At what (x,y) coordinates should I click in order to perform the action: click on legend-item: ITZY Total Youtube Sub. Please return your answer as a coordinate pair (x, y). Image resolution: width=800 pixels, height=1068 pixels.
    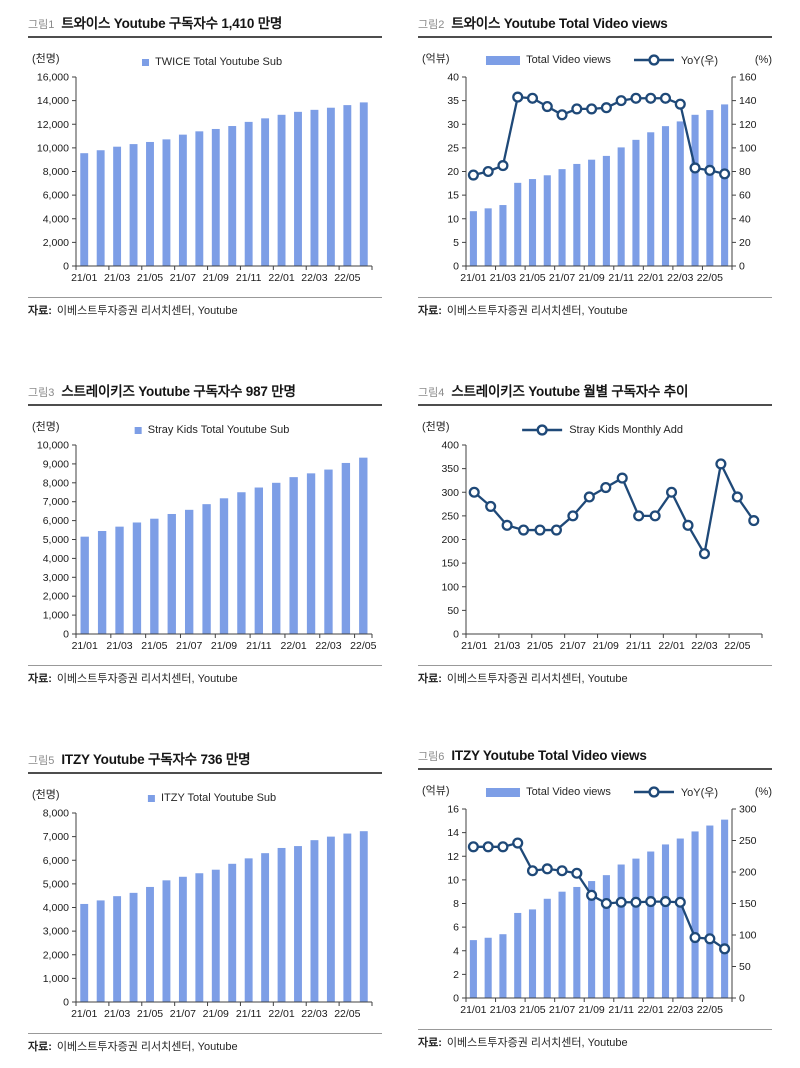
    Looking at the image, I should click on (211, 798).